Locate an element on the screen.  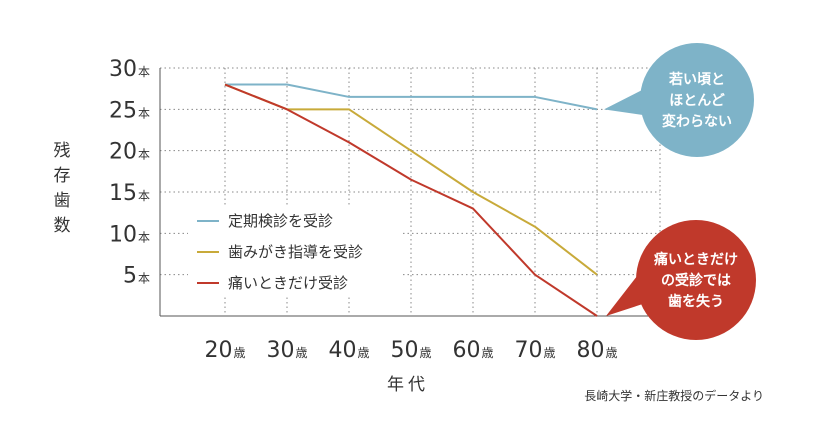
y-tick-label: 25本 is located at coordinates (129, 110).